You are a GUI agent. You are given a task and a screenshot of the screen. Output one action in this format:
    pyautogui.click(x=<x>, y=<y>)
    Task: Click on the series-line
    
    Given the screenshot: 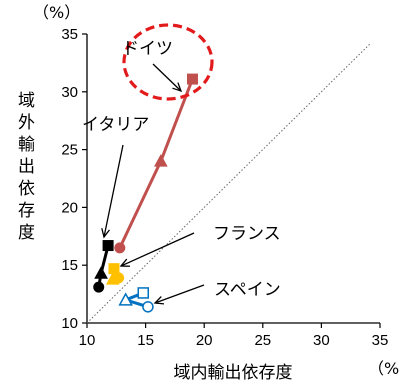 What is the action you would take?
    pyautogui.click(x=103, y=266)
    